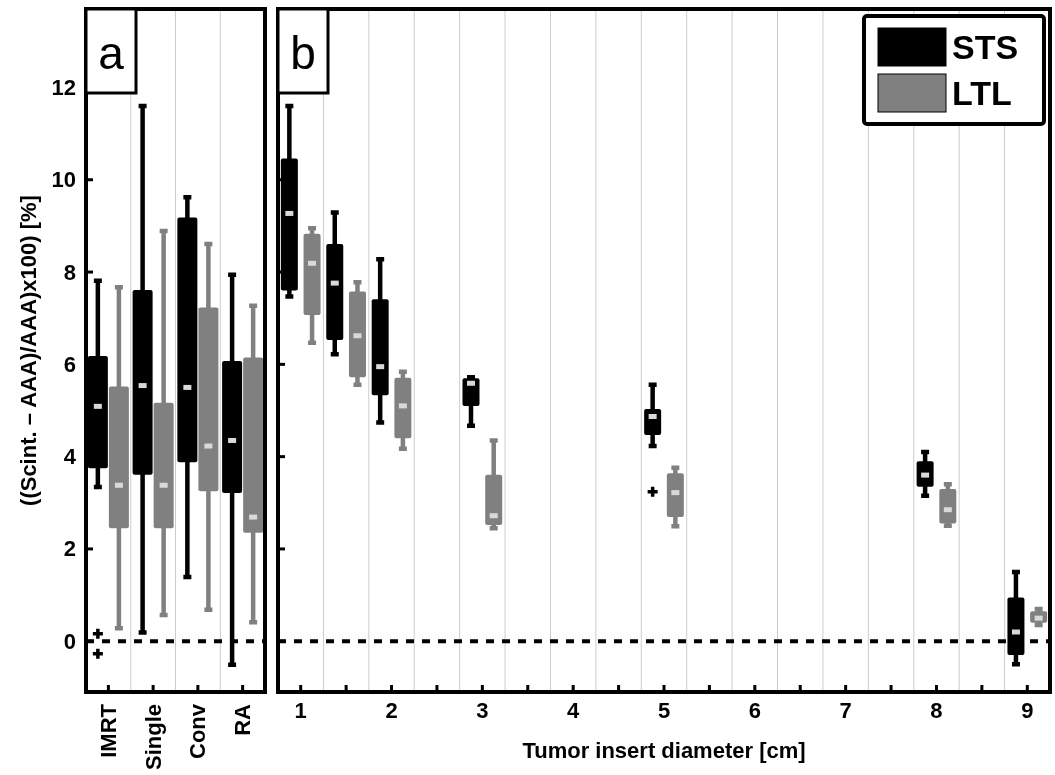 Image resolution: width=1055 pixels, height=775 pixels. Describe the element at coordinates (153, 737) in the screenshot. I see `x-tick-label: Single` at that location.